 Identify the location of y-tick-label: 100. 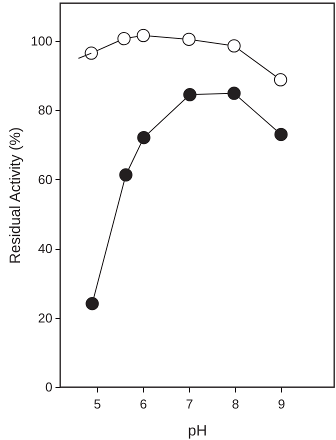
(41, 41).